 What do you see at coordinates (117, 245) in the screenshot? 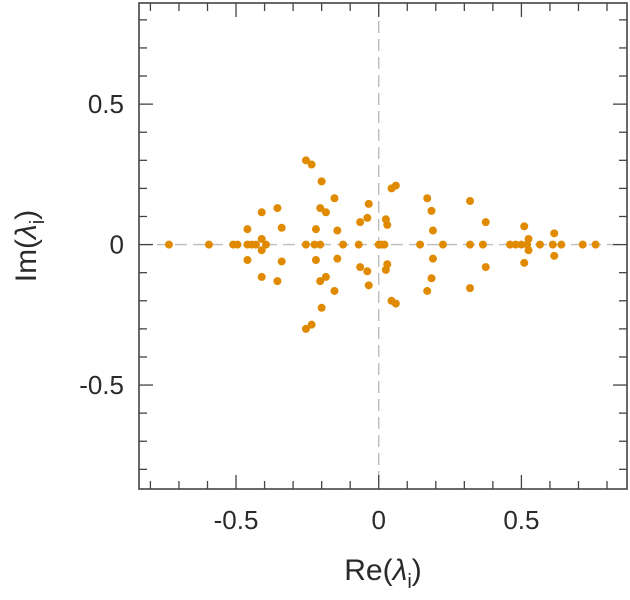
I see `y-tick-label: 0` at bounding box center [117, 245].